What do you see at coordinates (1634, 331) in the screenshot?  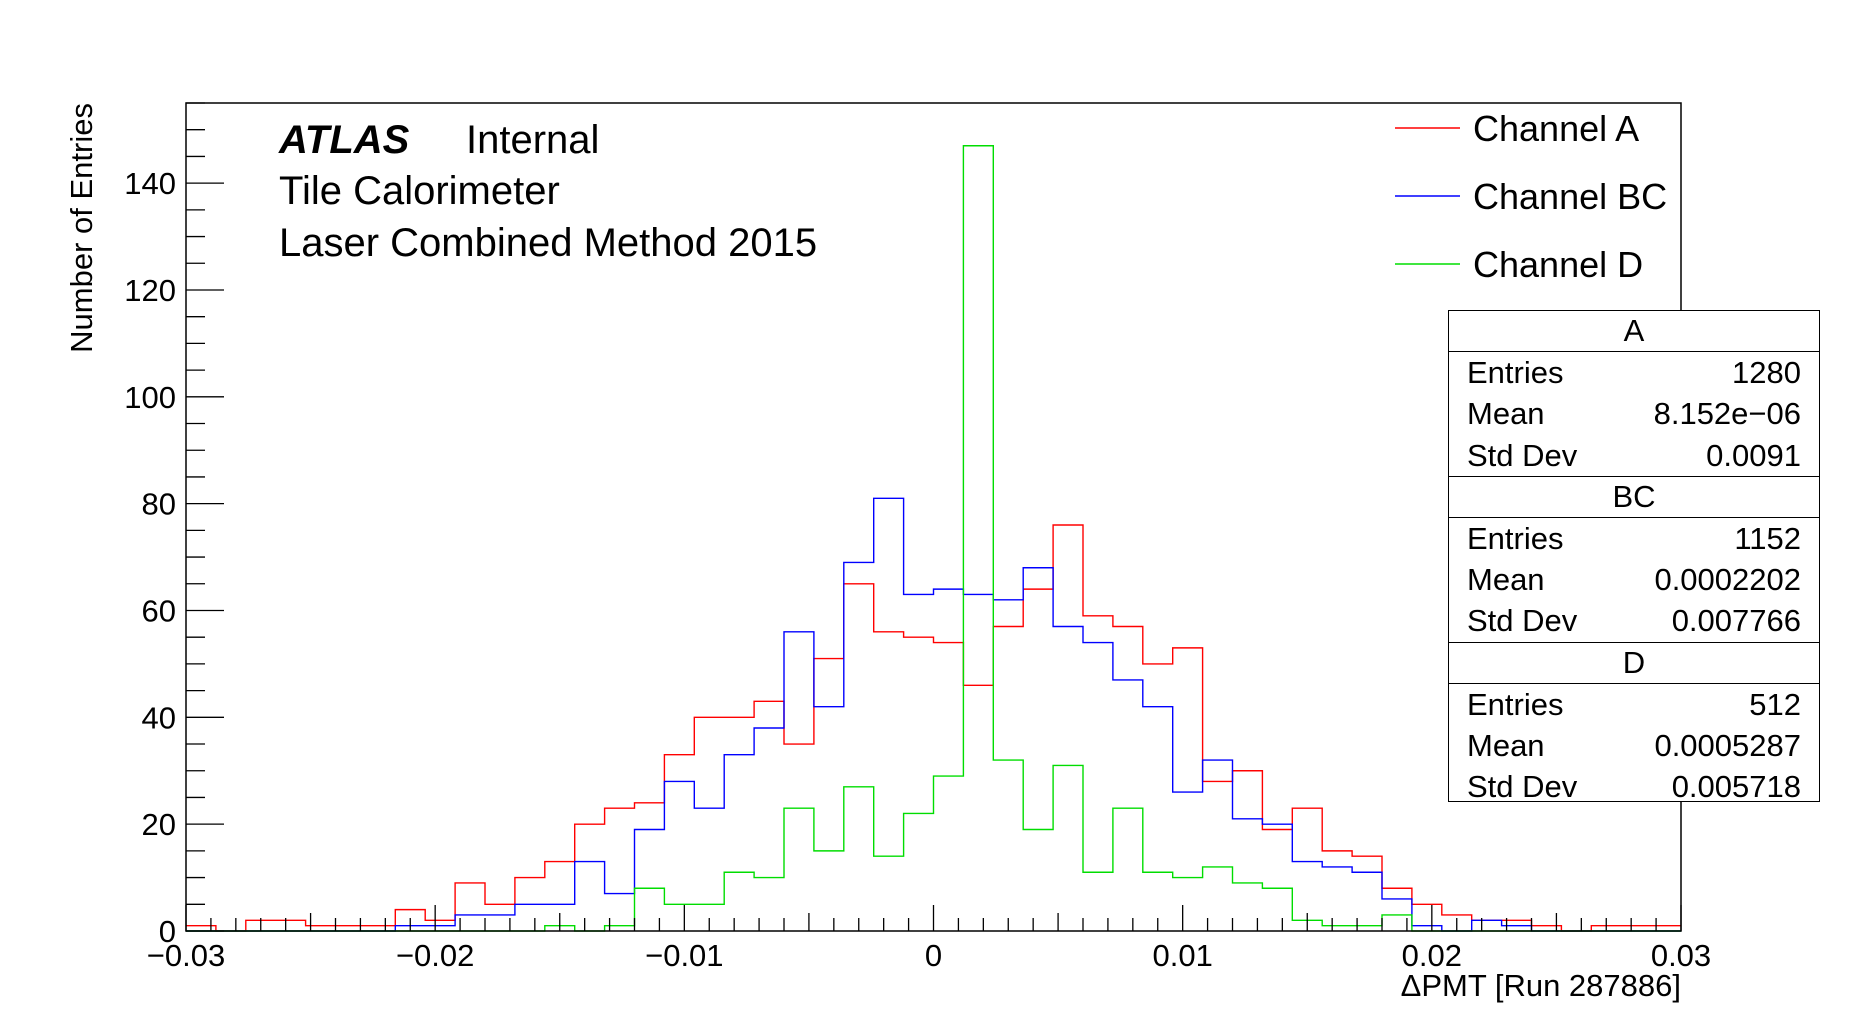 I see `stats-title: A` at bounding box center [1634, 331].